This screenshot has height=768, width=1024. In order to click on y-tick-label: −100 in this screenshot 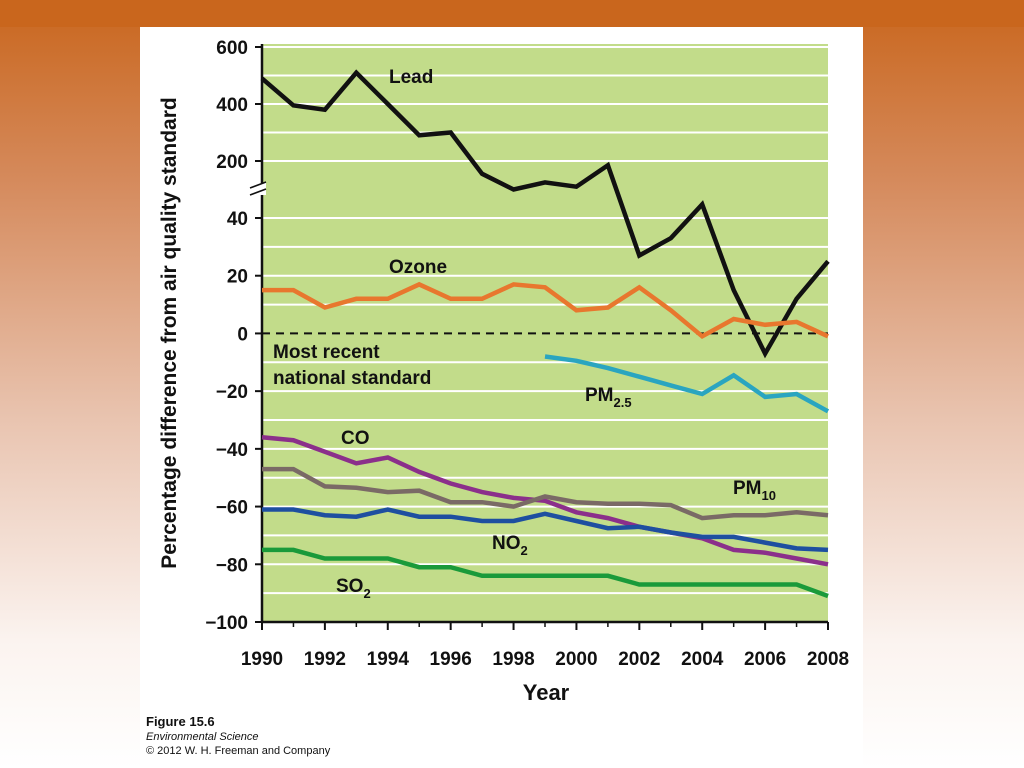, I will do `click(226, 623)`.